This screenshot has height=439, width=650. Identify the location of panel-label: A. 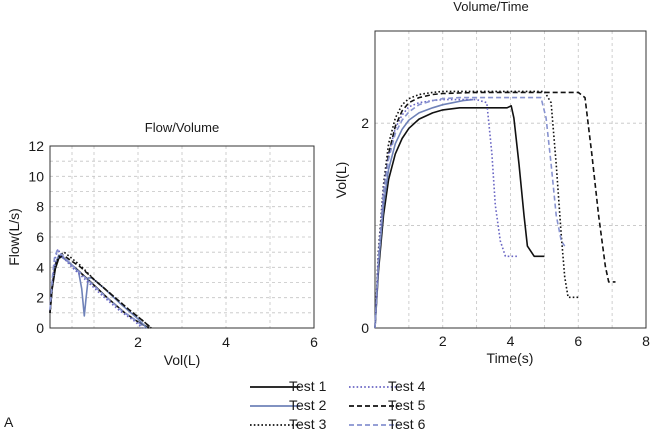
(9, 422).